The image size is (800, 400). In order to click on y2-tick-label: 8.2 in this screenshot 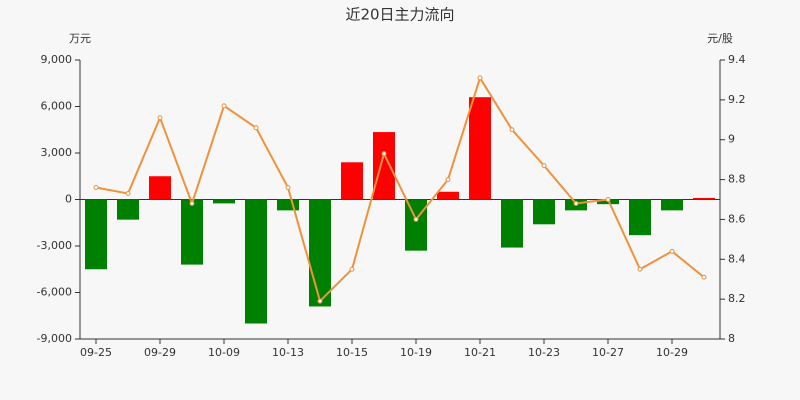, I will do `click(737, 298)`.